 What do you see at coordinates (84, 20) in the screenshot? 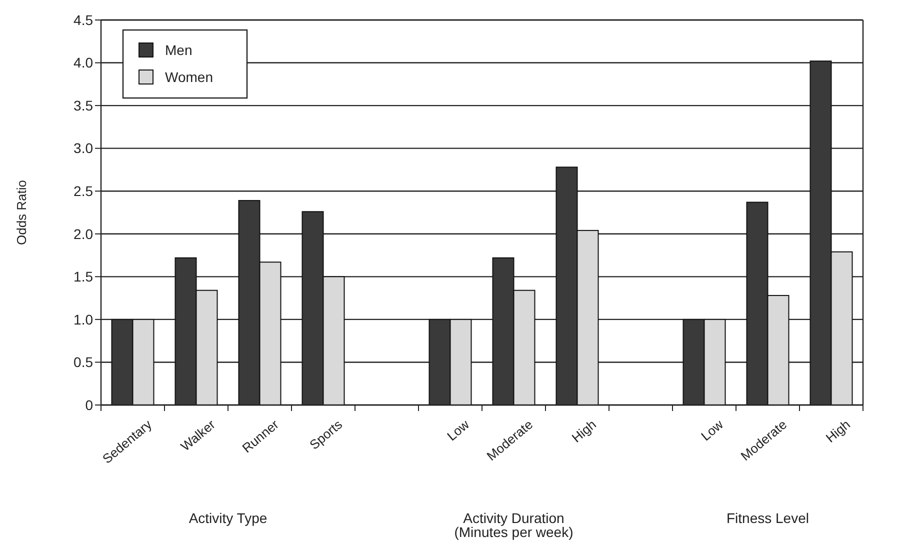
I see `y-tick-label: 4.5` at bounding box center [84, 20].